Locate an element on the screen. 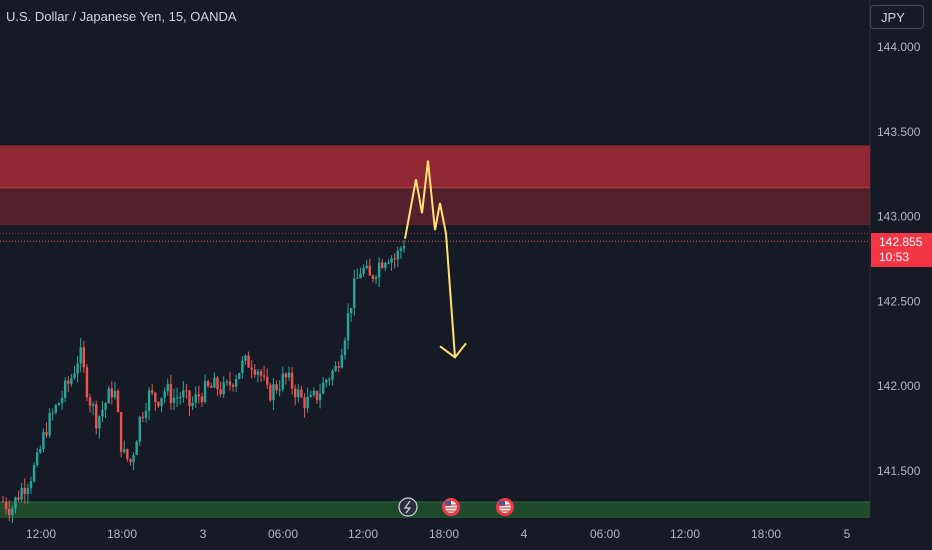 This screenshot has height=550, width=932. lightning-glyph is located at coordinates (407, 507).